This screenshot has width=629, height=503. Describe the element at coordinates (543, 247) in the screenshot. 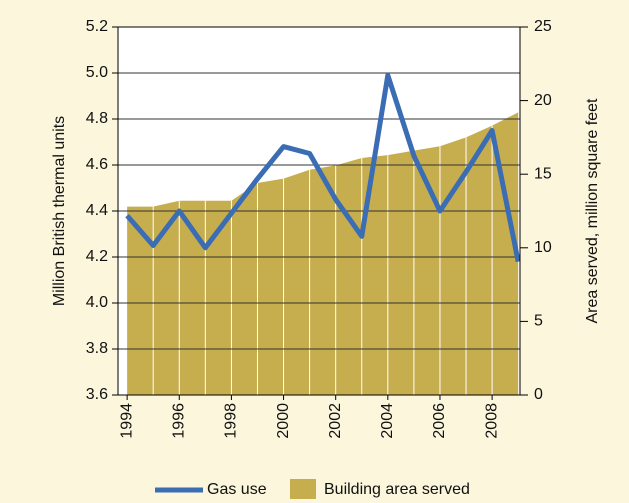

I see `y2-tick-label: 10` at that location.